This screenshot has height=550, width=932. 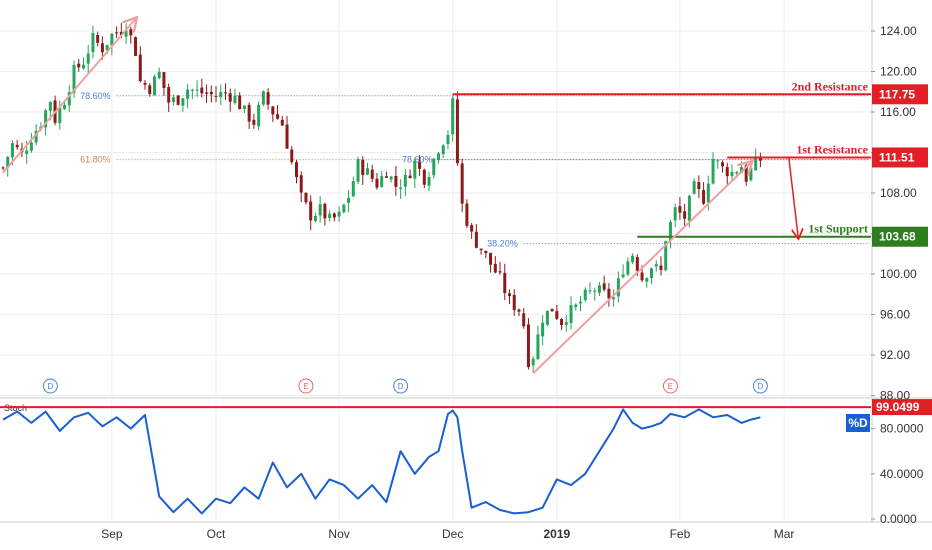 I want to click on time-tick-label: Feb, so click(x=680, y=534).